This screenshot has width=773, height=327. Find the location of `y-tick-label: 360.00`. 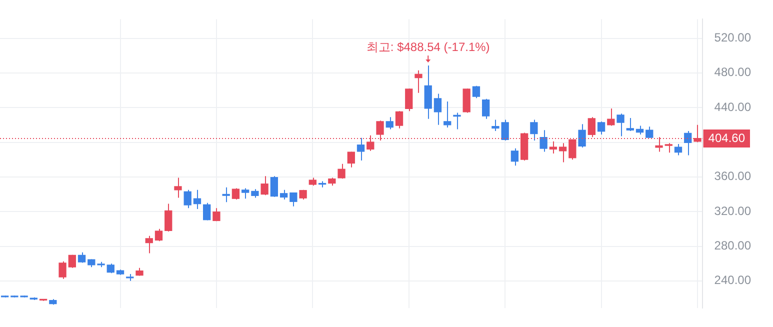

y-tick-label: 360.00 is located at coordinates (733, 176).